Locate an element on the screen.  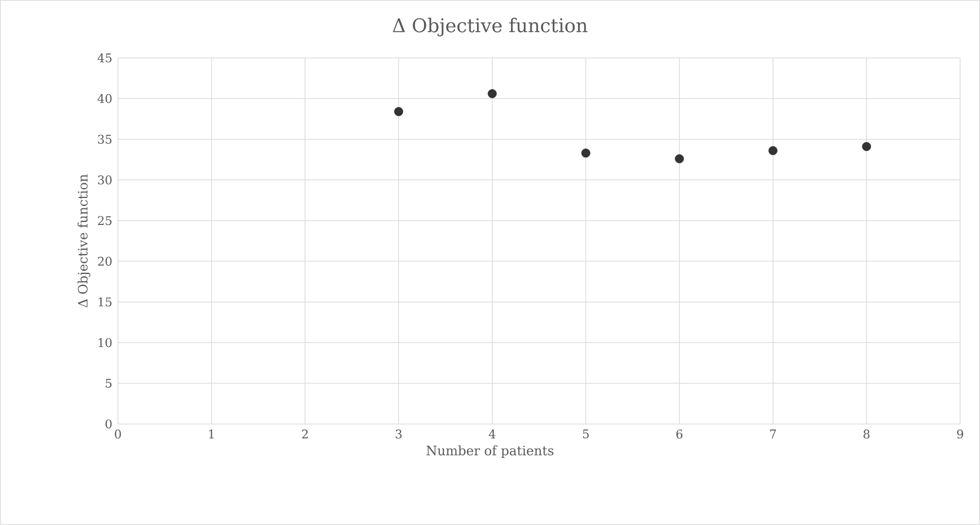
y-axis-title: Δ Objective function is located at coordinates (84, 241).